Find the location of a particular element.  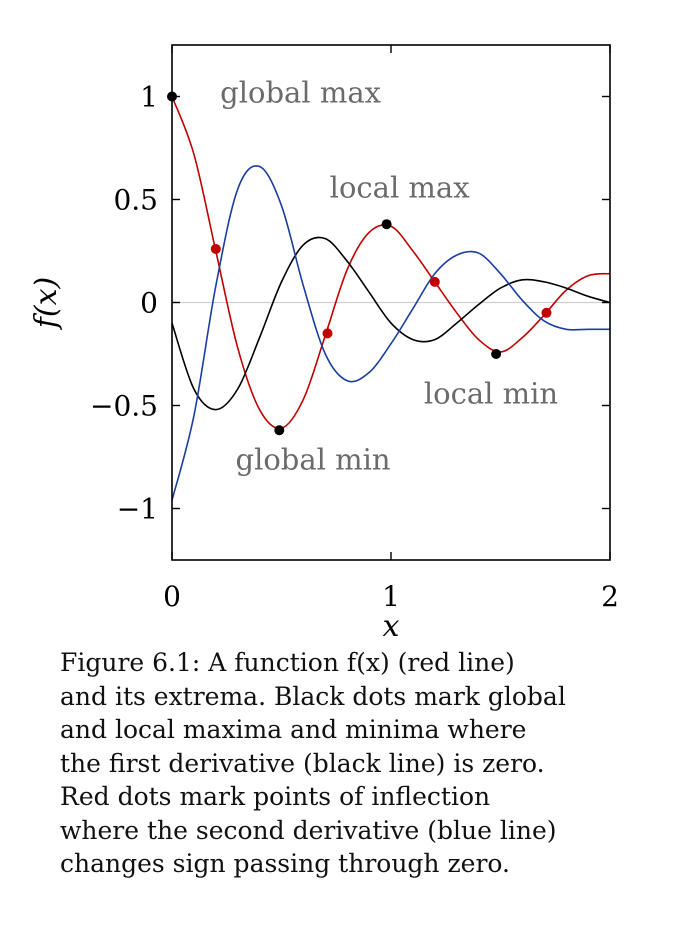

annotation-label: global max is located at coordinates (300, 93).